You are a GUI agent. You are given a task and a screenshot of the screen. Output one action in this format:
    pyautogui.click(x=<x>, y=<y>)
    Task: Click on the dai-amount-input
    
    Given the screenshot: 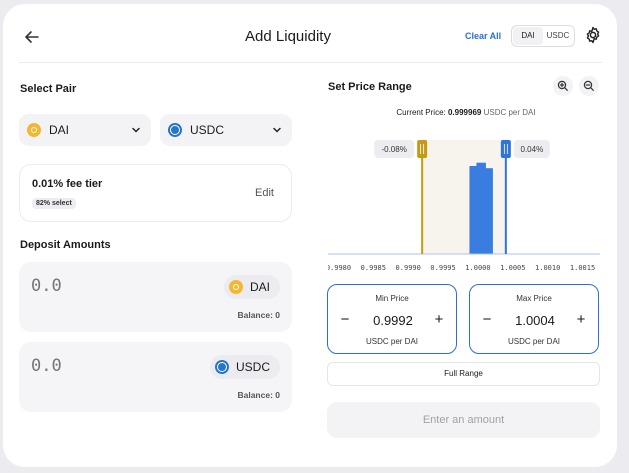 What is the action you would take?
    pyautogui.click(x=106, y=286)
    